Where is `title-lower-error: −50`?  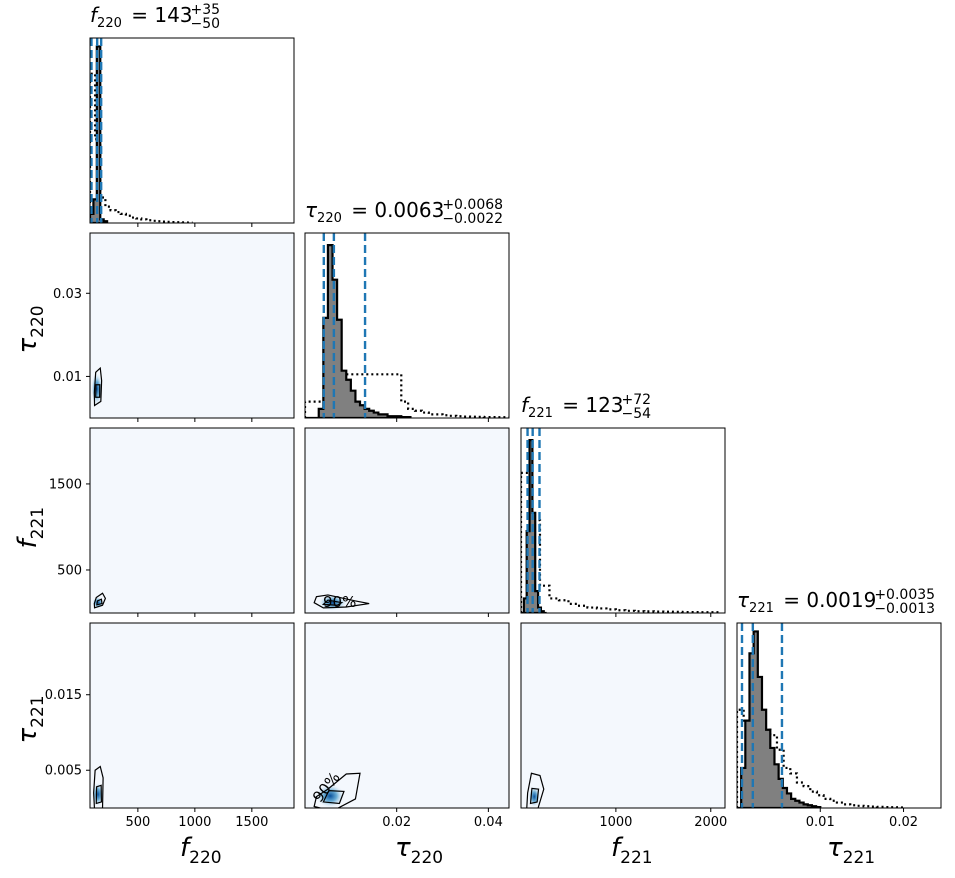 title-lower-error: −50 is located at coordinates (206, 24).